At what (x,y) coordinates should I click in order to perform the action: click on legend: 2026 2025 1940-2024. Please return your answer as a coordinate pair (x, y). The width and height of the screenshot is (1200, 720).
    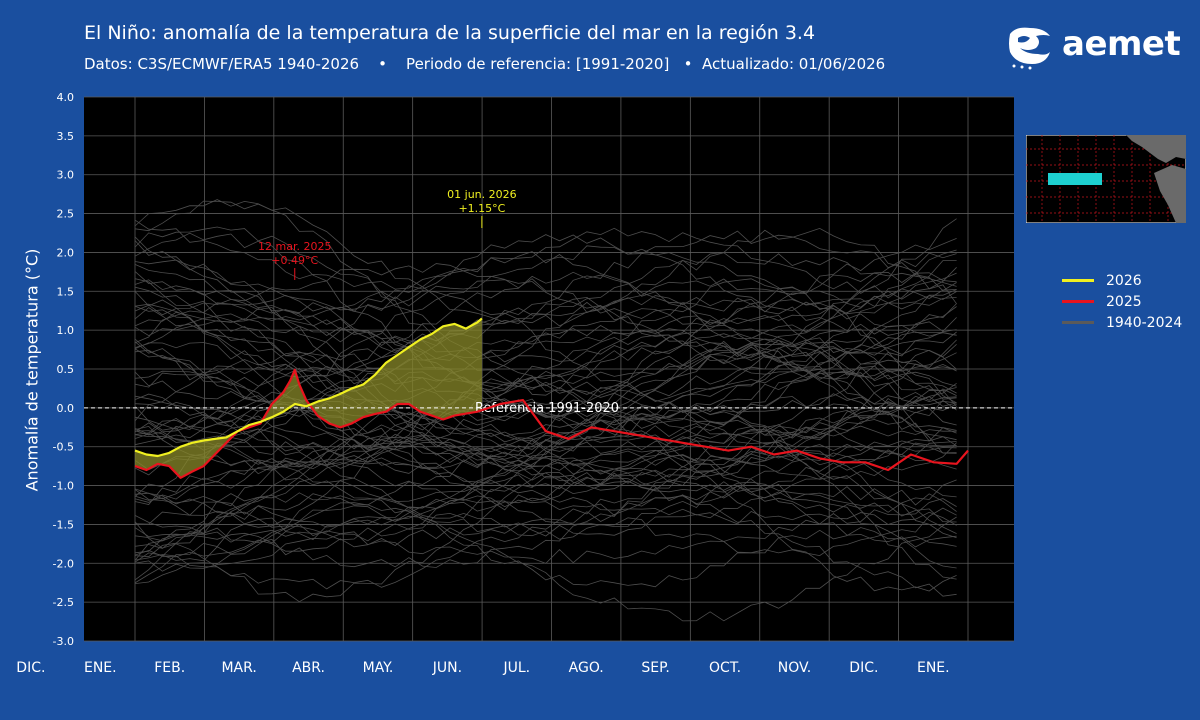
    Looking at the image, I should click on (1122, 301).